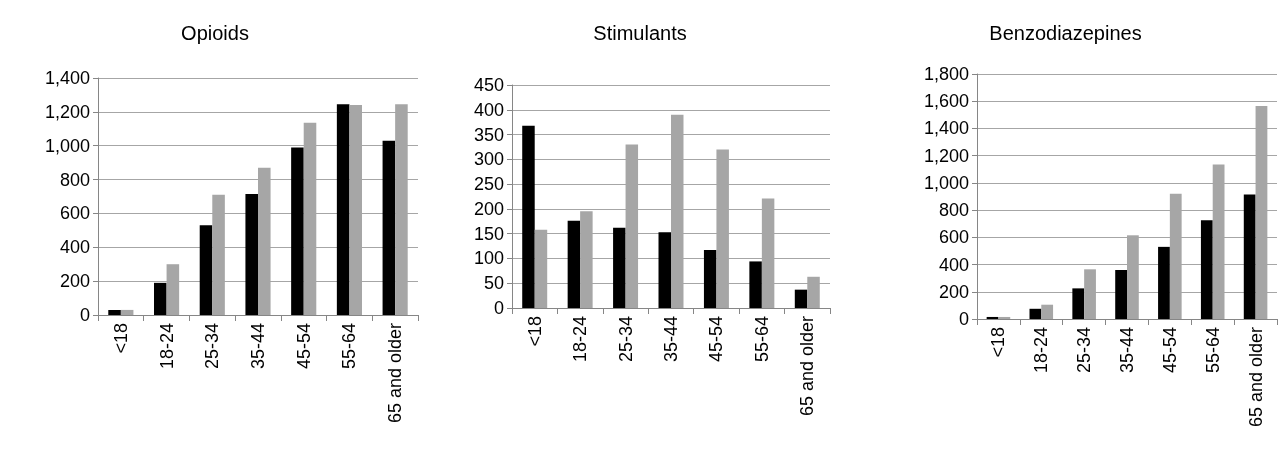  I want to click on y-tick-label: 450, so click(488, 85).